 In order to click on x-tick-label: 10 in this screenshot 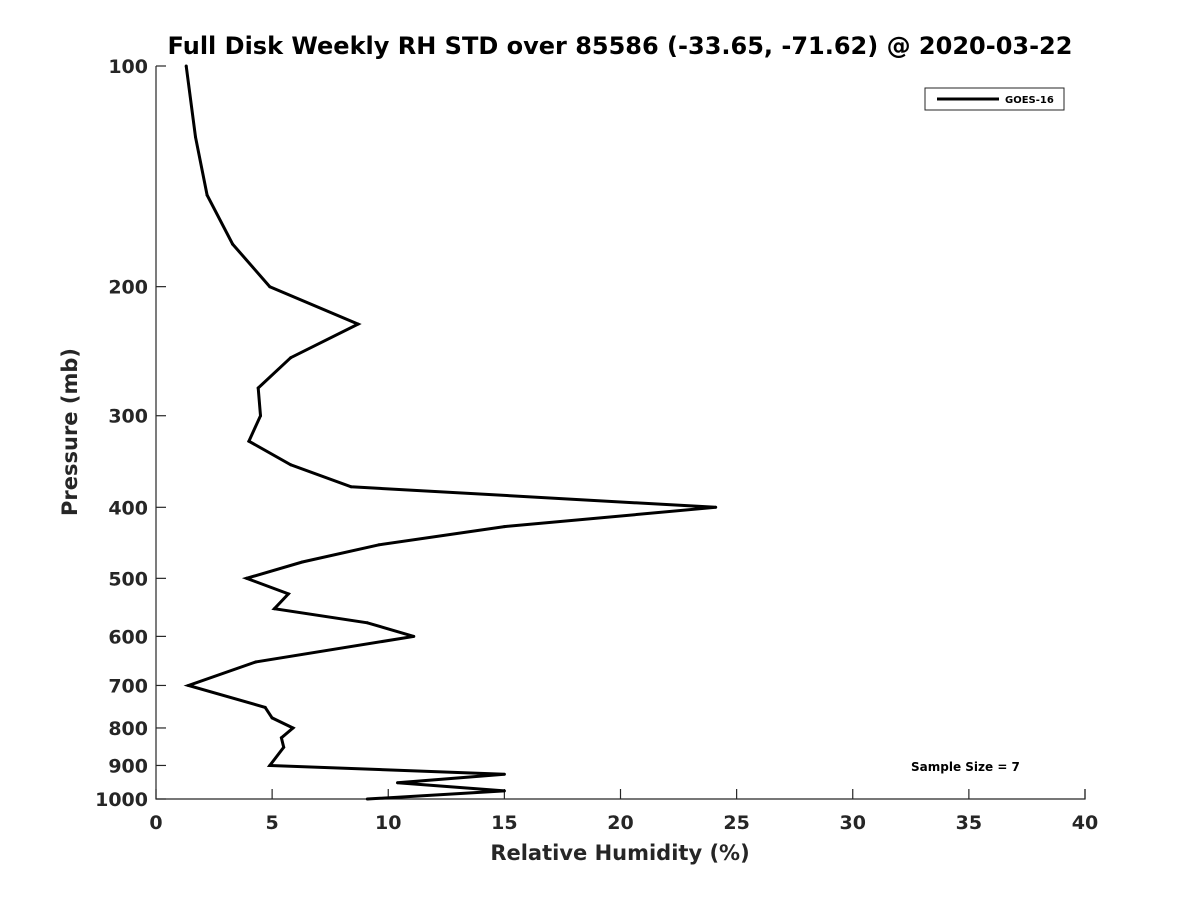, I will do `click(388, 823)`.